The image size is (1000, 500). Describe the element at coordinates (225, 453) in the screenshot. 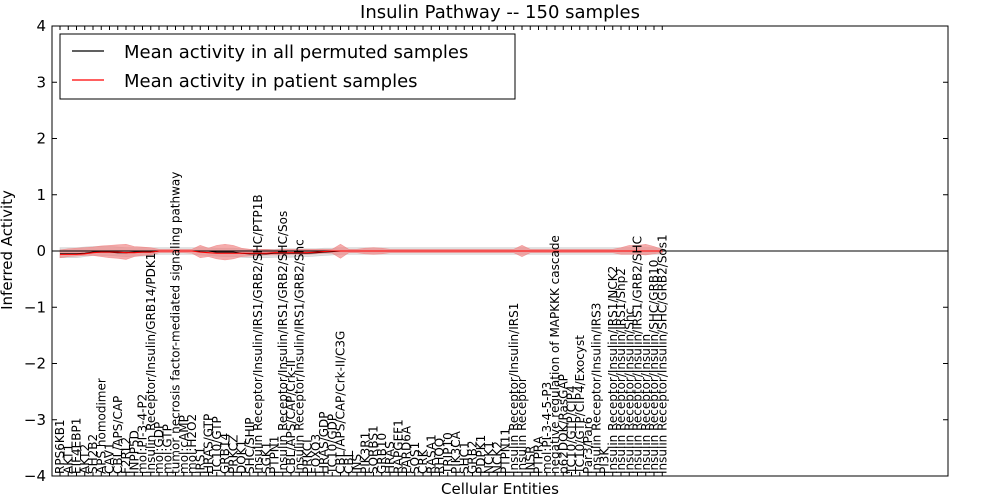

I see `x-tick-label: GRB14` at that location.